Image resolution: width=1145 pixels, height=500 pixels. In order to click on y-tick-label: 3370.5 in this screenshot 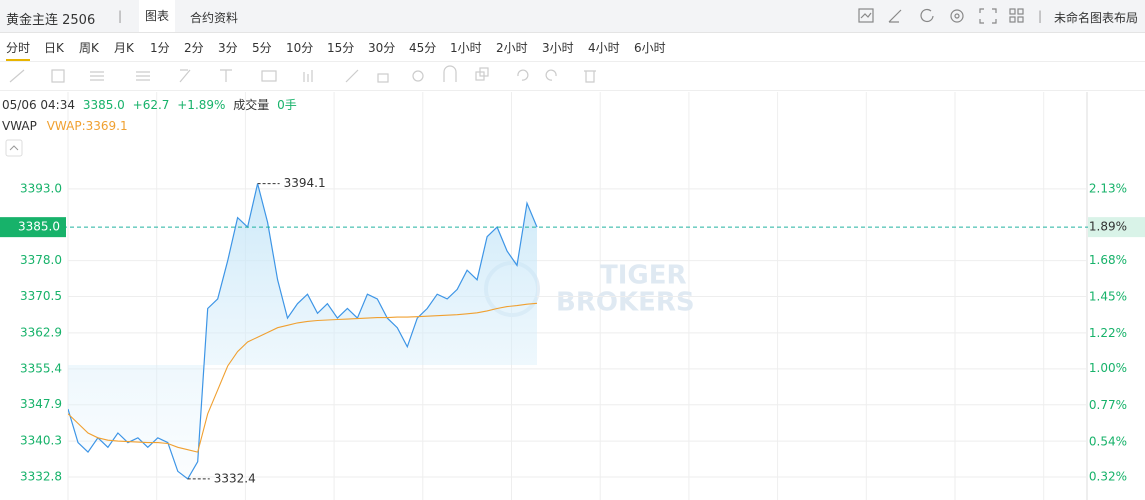, I will do `click(41, 296)`.